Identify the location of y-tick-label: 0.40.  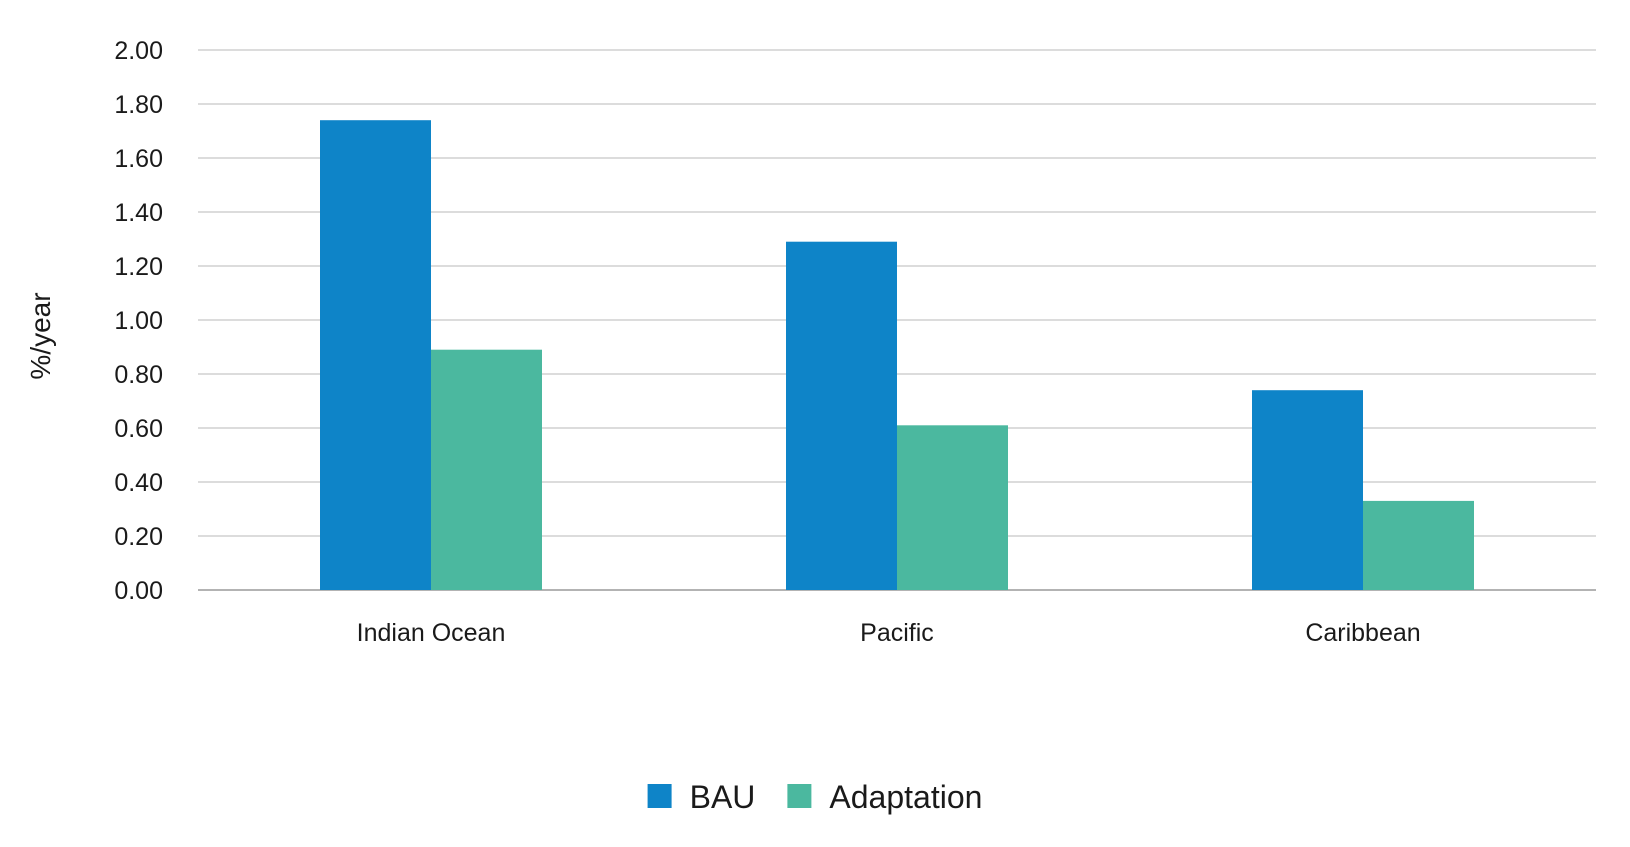
(138, 483).